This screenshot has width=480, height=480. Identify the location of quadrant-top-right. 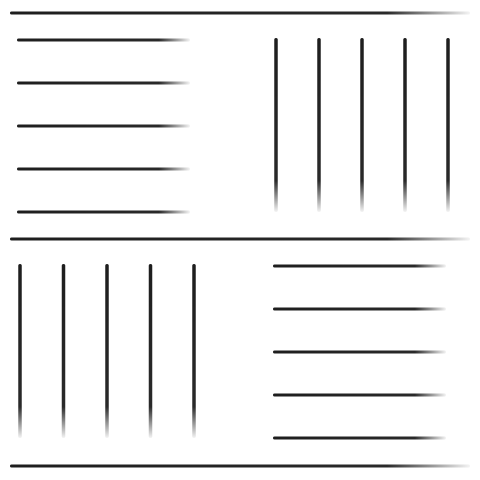
(362, 125).